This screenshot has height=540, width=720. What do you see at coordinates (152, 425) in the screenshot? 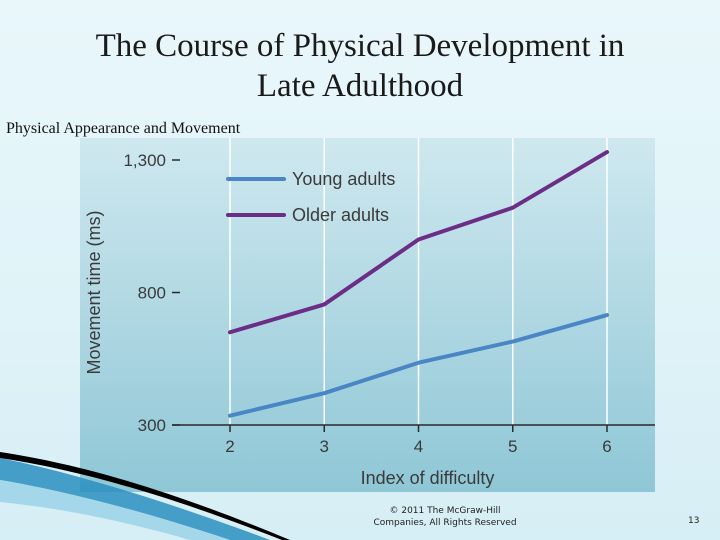
I see `y-tick-label: 300` at bounding box center [152, 425].